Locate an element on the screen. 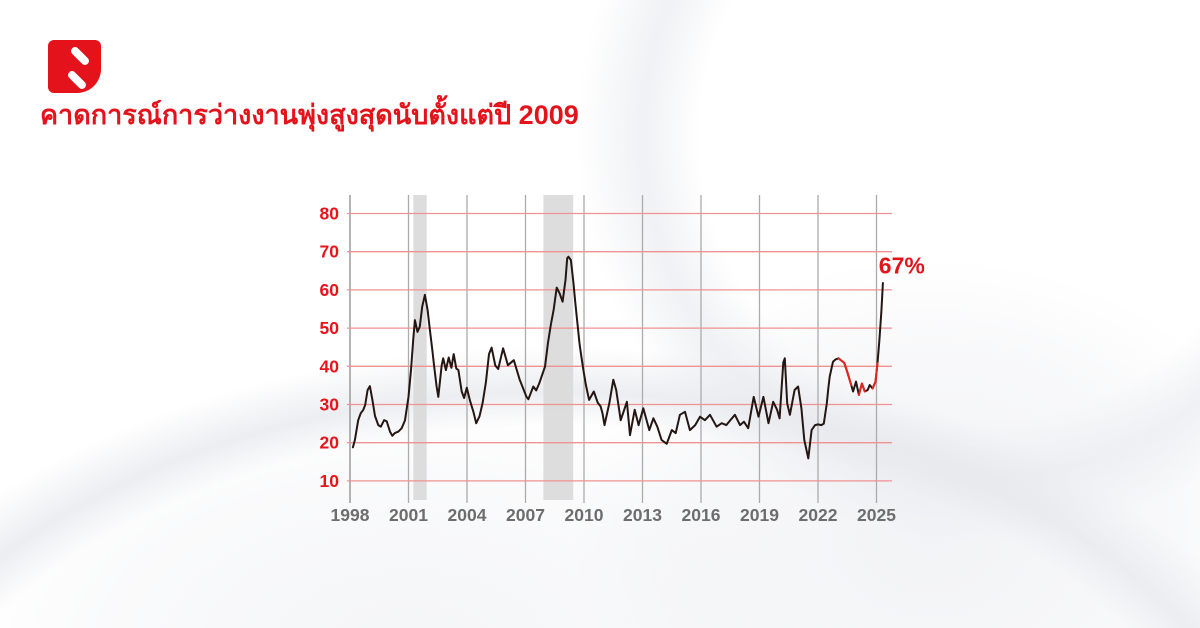 The image size is (1200, 628). svg-text: 2019 is located at coordinates (759, 515).